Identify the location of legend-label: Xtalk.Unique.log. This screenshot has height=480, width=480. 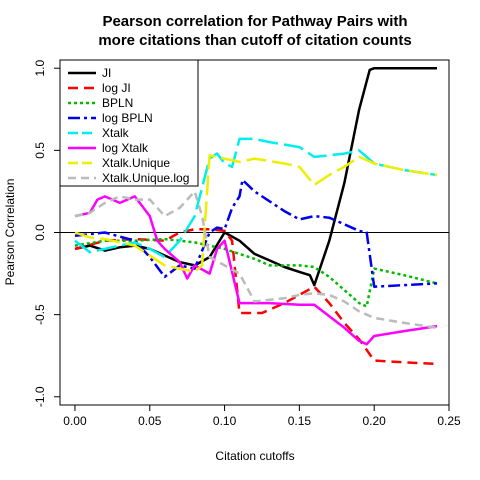
(145, 178).